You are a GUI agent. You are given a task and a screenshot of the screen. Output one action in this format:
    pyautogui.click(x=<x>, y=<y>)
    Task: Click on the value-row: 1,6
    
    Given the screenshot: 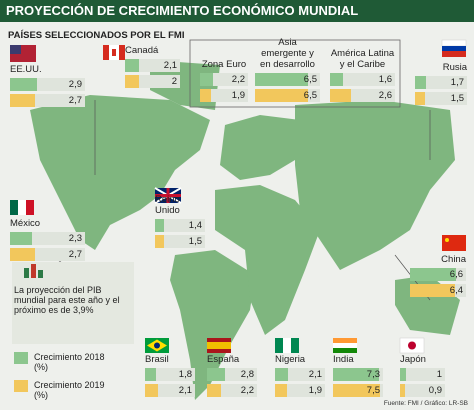 What is the action you would take?
    pyautogui.click(x=362, y=79)
    